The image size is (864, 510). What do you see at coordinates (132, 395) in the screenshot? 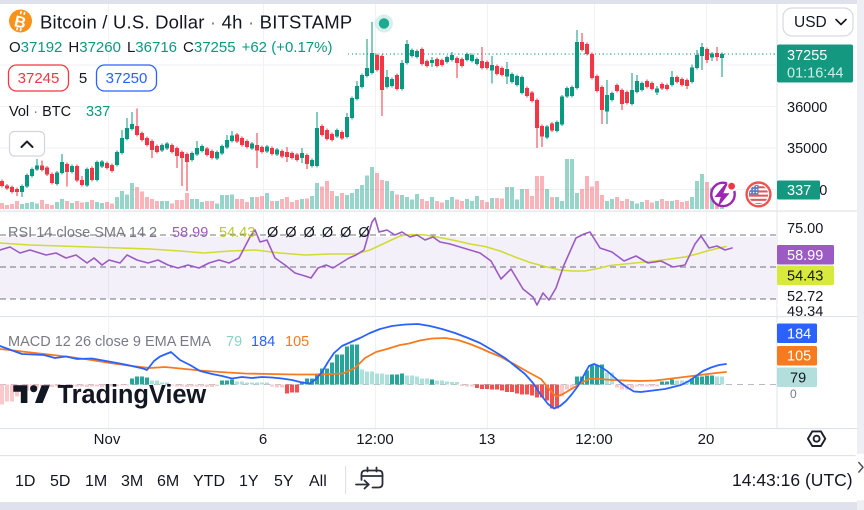
I see `svg-text: TradingView` at bounding box center [132, 395].